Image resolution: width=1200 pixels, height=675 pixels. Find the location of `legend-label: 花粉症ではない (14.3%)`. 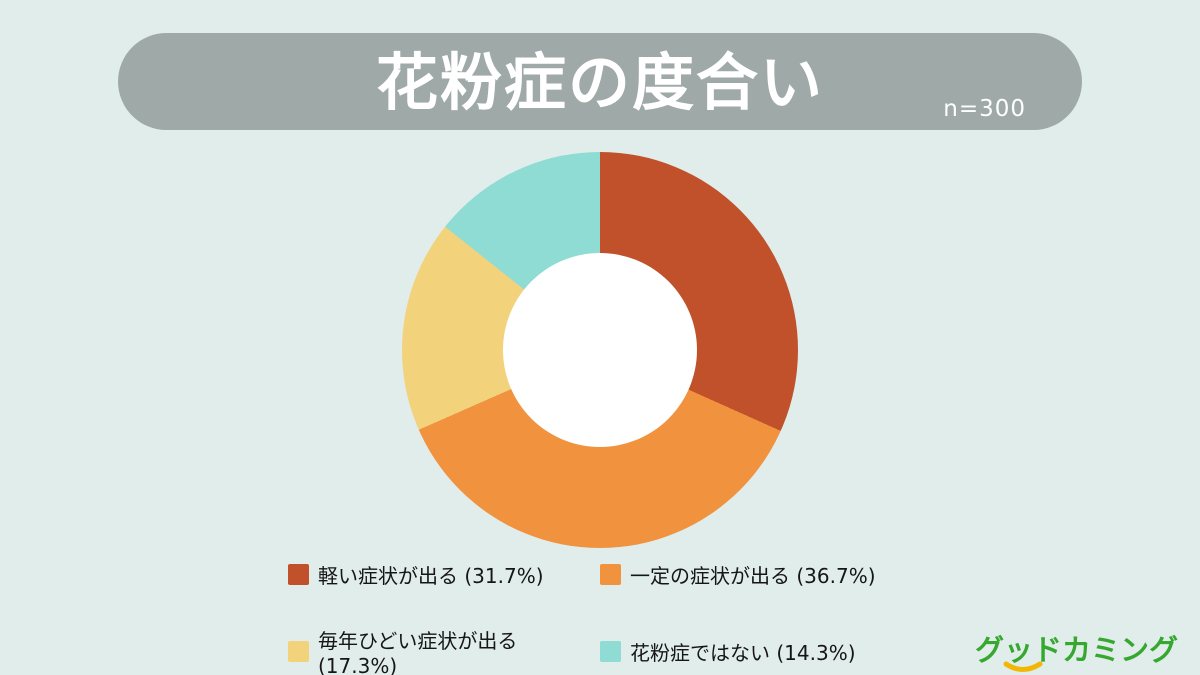

legend-label: 花粉症ではない (14.3%) is located at coordinates (743, 653).